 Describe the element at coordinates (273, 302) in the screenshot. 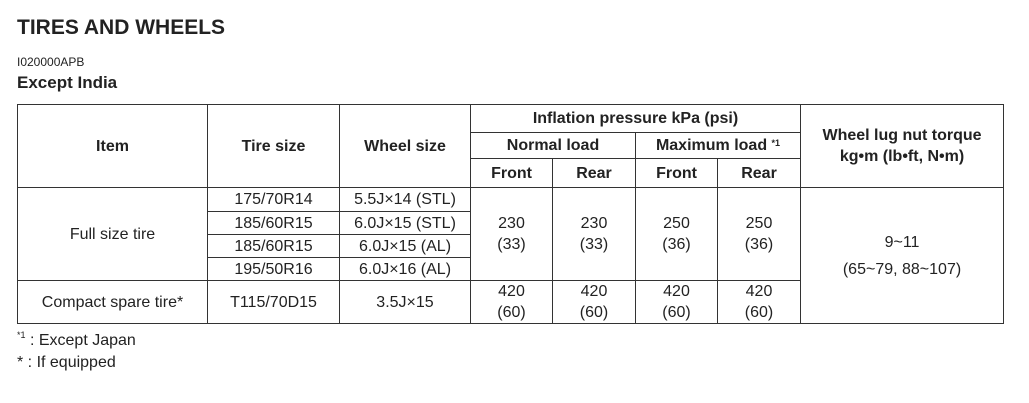

I see `cell: T115/70D15` at that location.